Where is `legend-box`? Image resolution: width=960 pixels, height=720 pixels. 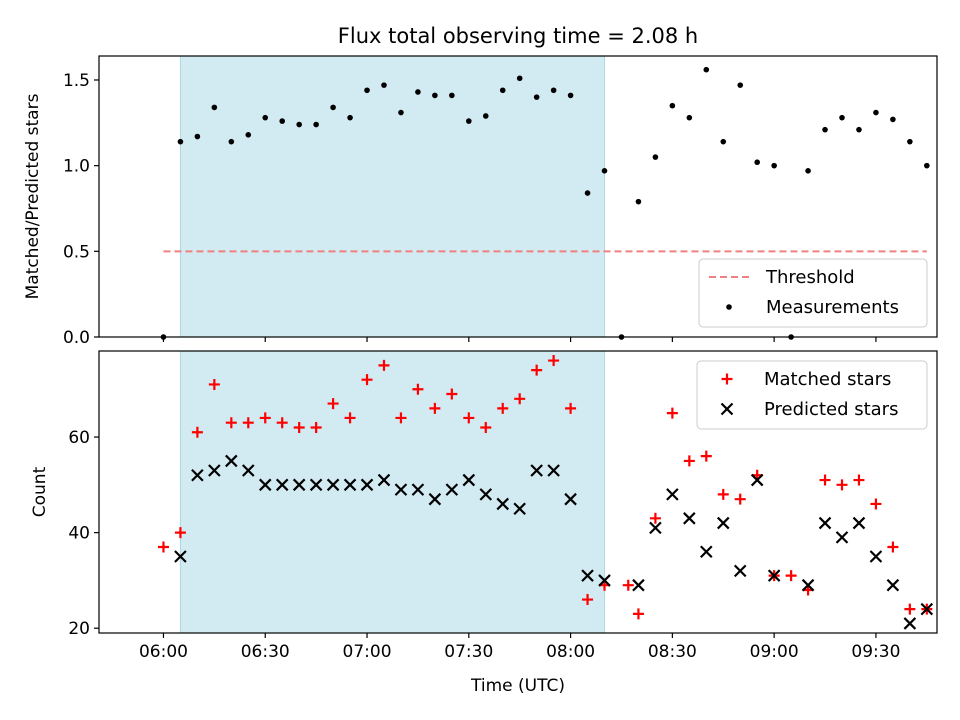
legend-box is located at coordinates (813, 293).